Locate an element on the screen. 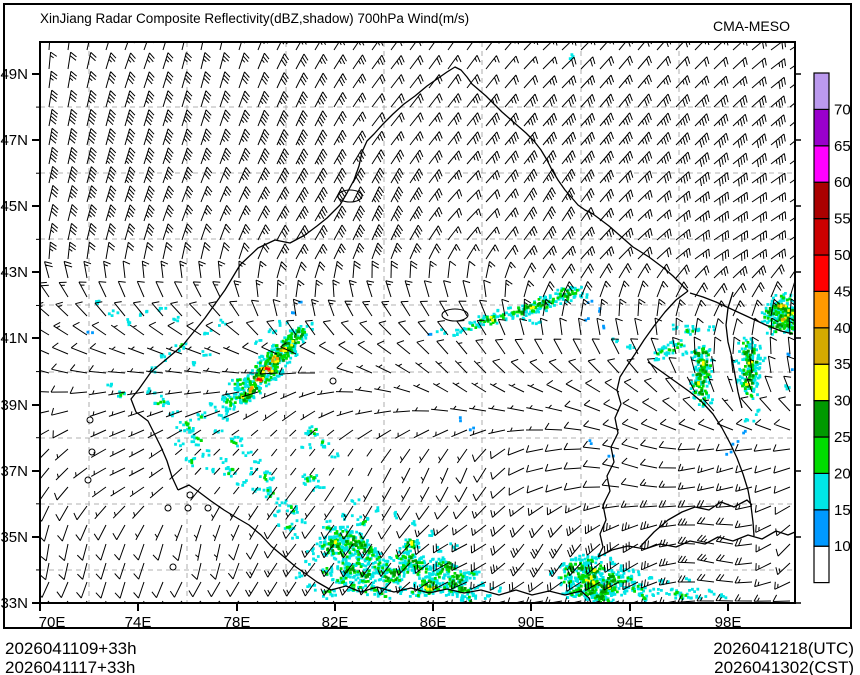 Image resolution: width=860 pixels, height=675 pixels. colorbar-value-label: 50 is located at coordinates (842, 255).